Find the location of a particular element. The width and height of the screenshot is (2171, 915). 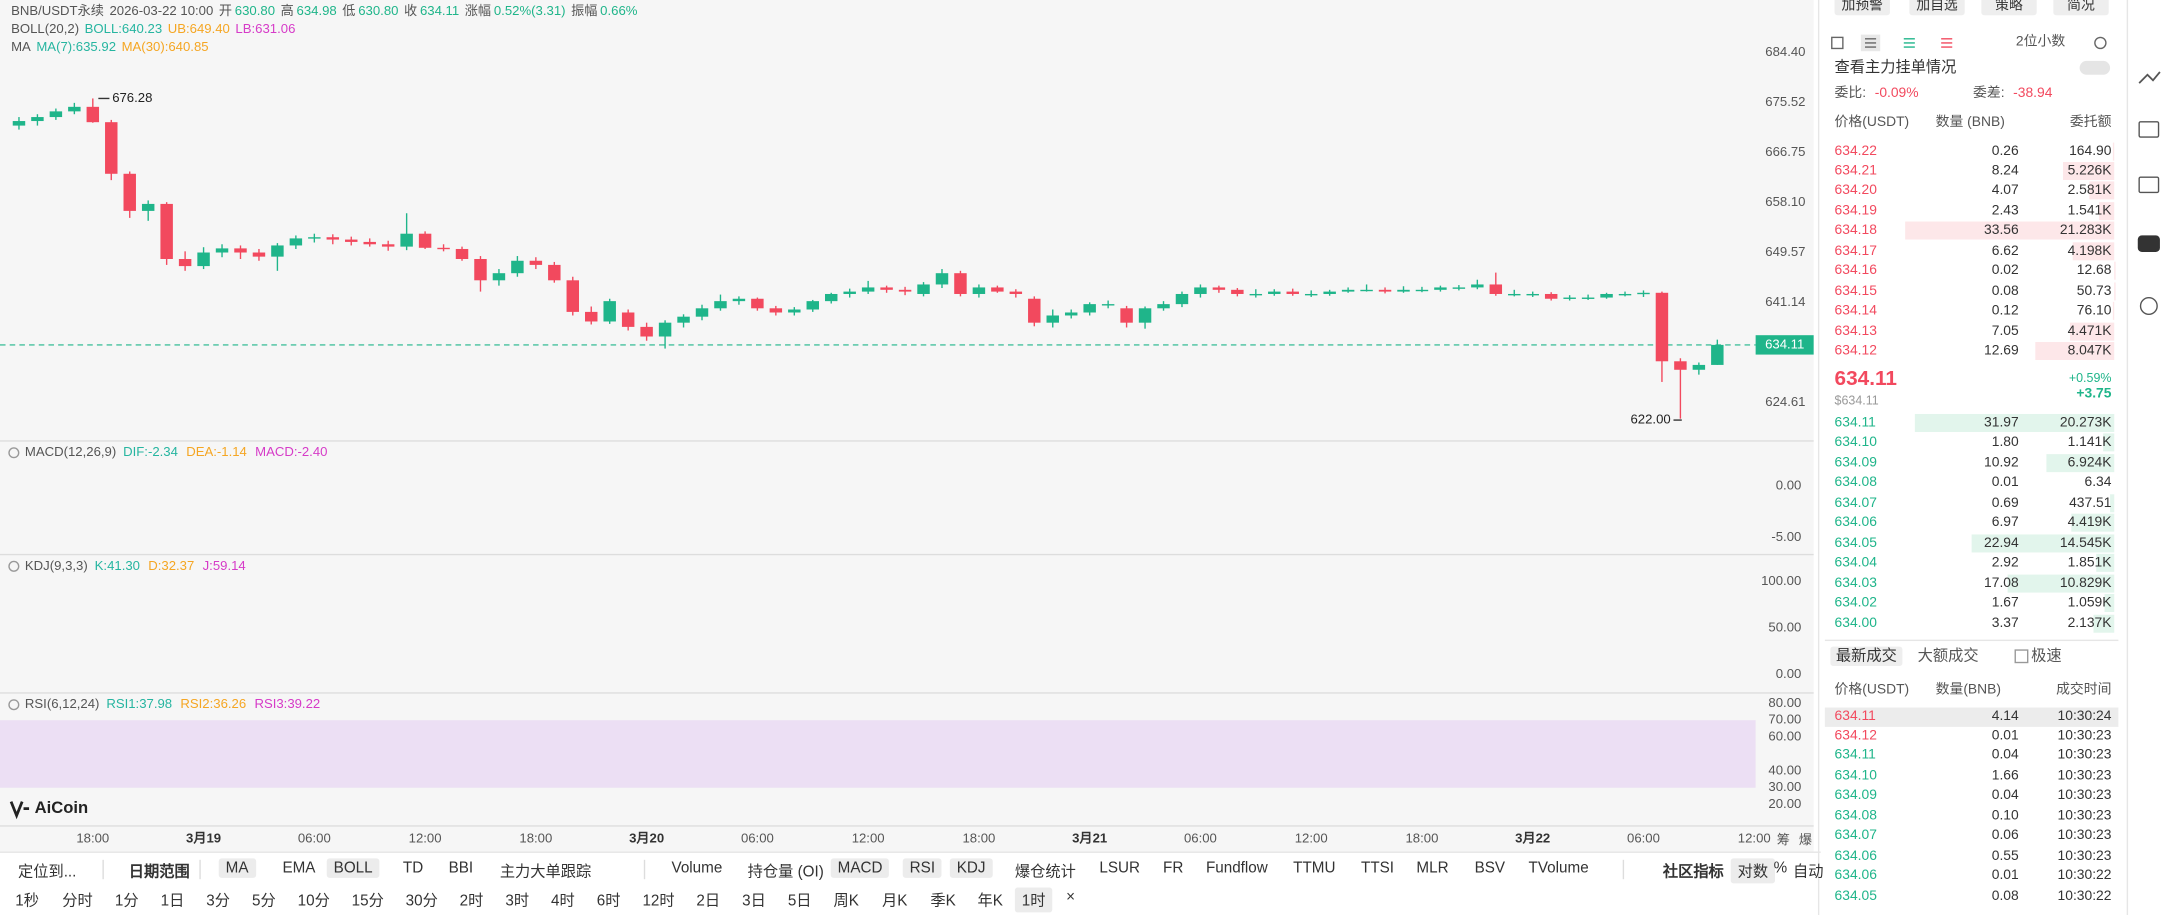

interval-button: 15分 is located at coordinates (367, 901).